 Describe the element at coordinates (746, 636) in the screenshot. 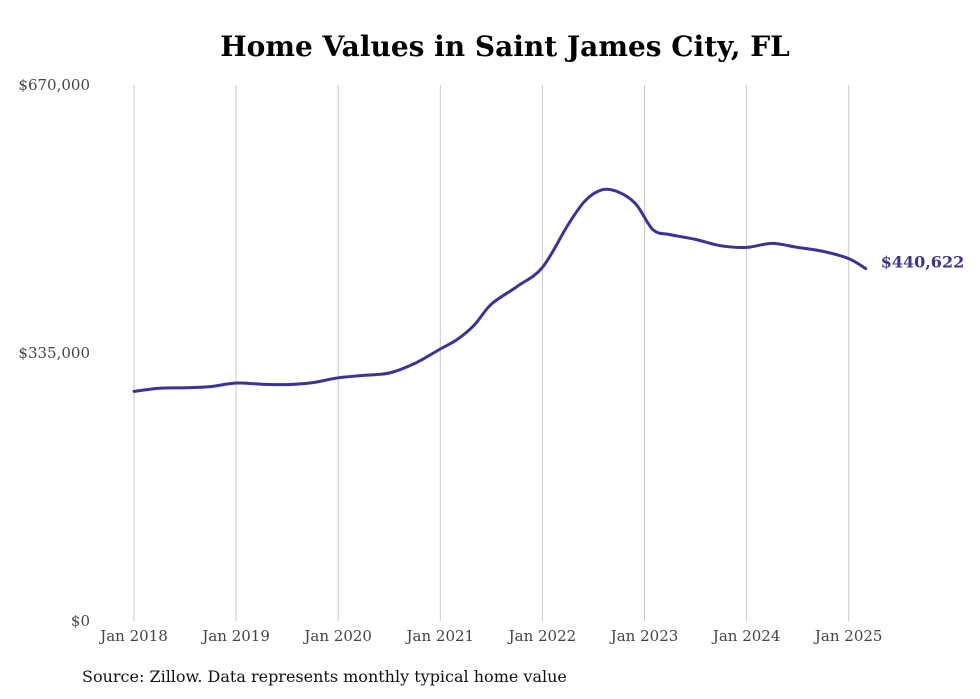

I see `x-tick-label: Jan 2024` at that location.